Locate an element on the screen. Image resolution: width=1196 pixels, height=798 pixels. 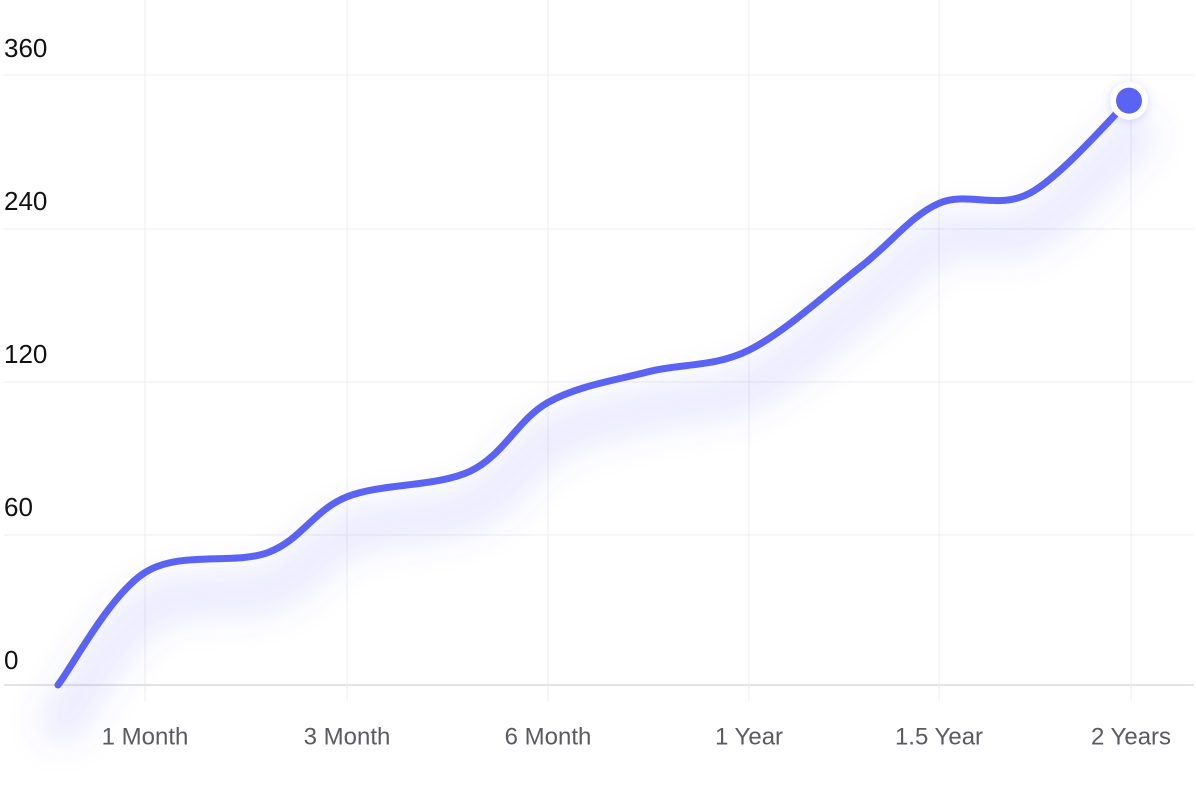
y-axis-ticks: 360 240 120 60 0 is located at coordinates (25, 354).